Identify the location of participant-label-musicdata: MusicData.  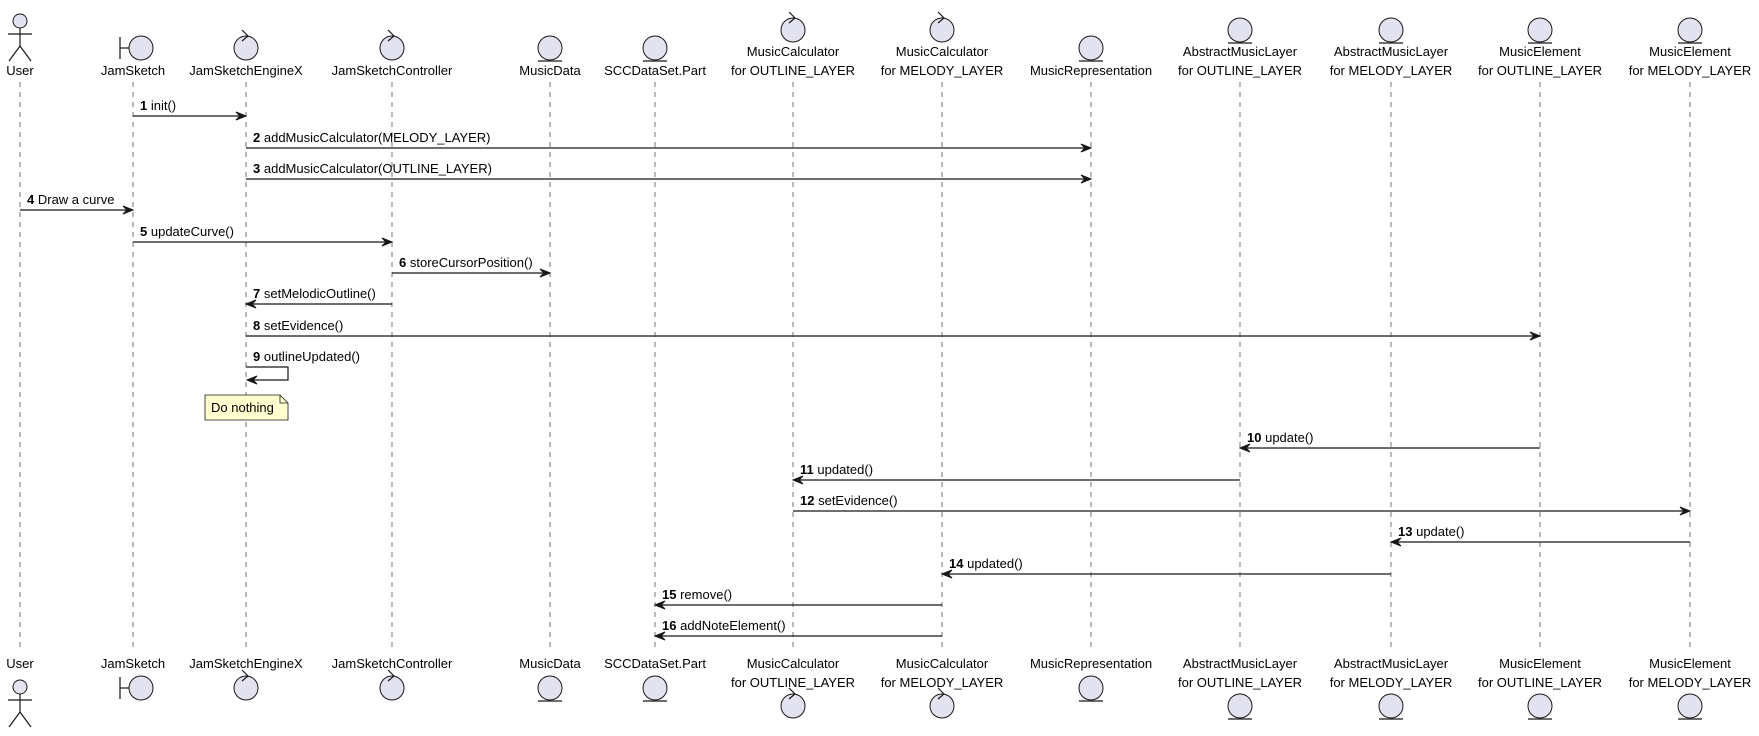
(550, 70).